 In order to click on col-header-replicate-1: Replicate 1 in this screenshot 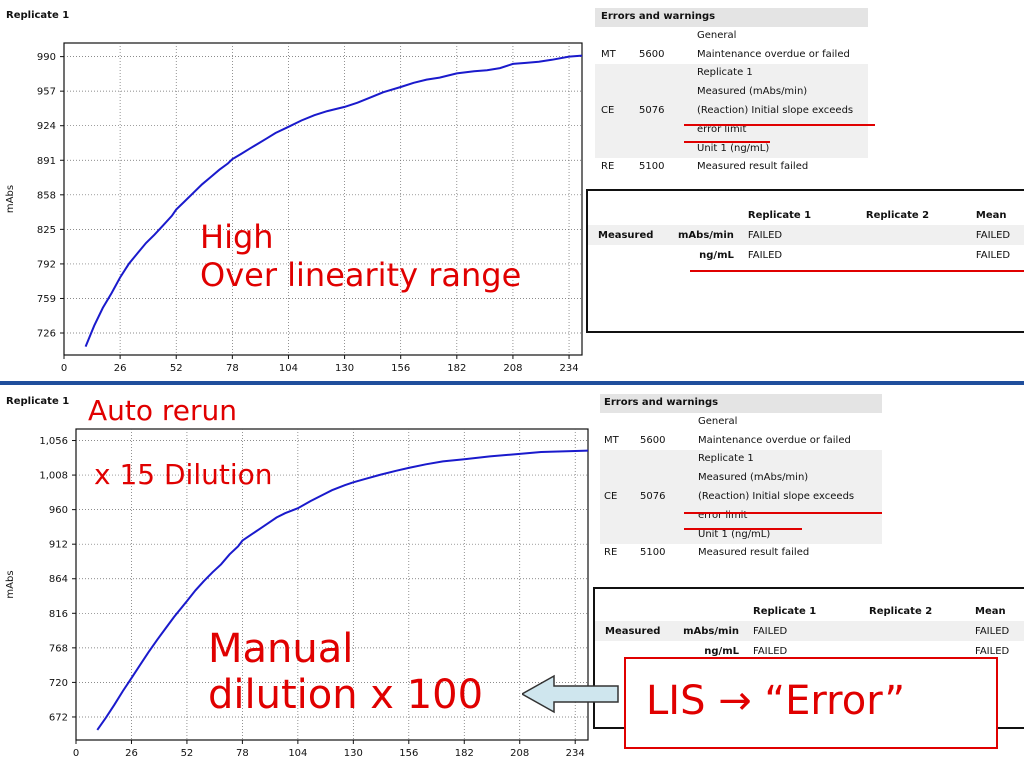, I will do `click(779, 215)`.